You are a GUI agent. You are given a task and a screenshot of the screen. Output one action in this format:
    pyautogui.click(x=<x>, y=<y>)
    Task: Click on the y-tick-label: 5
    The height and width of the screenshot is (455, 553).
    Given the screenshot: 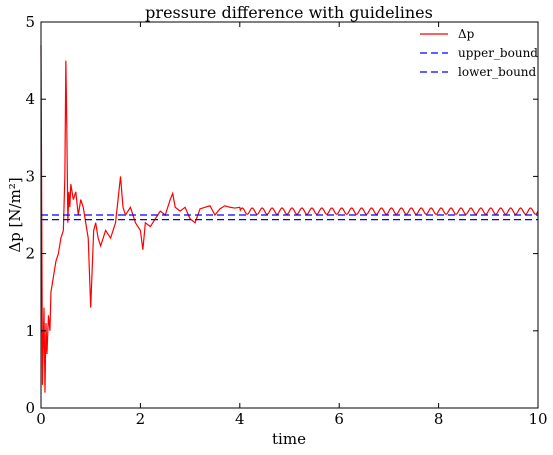 What is the action you would take?
    pyautogui.click(x=30, y=22)
    